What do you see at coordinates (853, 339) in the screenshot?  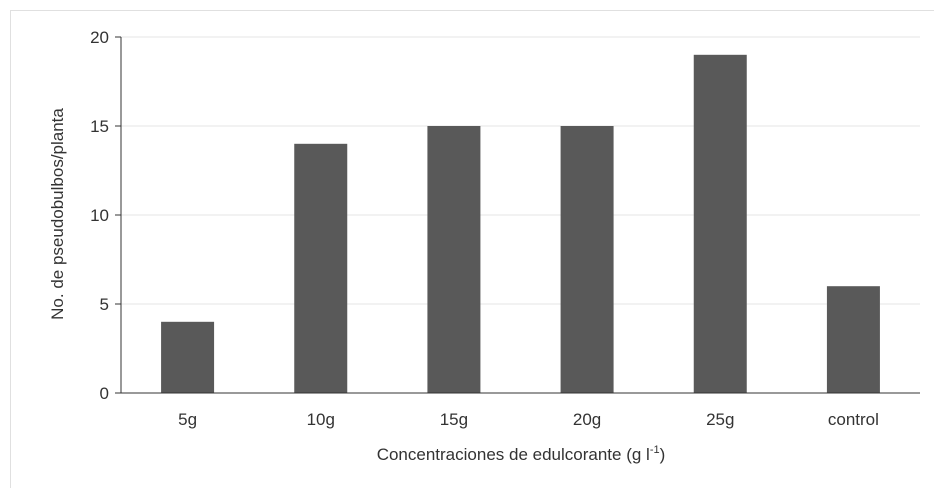 I see `bar-control` at bounding box center [853, 339].